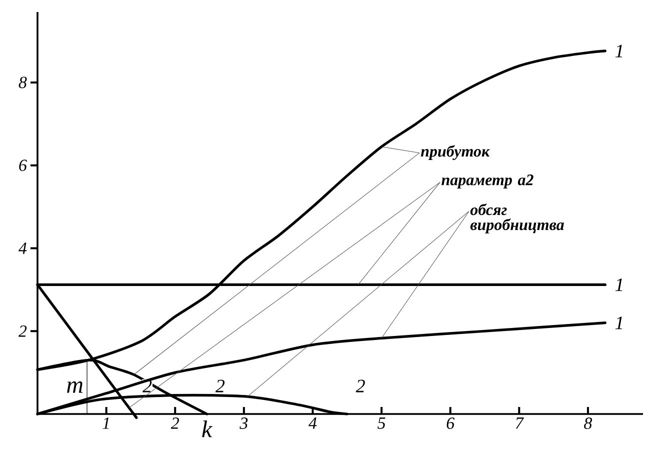 The height and width of the screenshot is (450, 645). I want to click on annotation: m, so click(75, 387).